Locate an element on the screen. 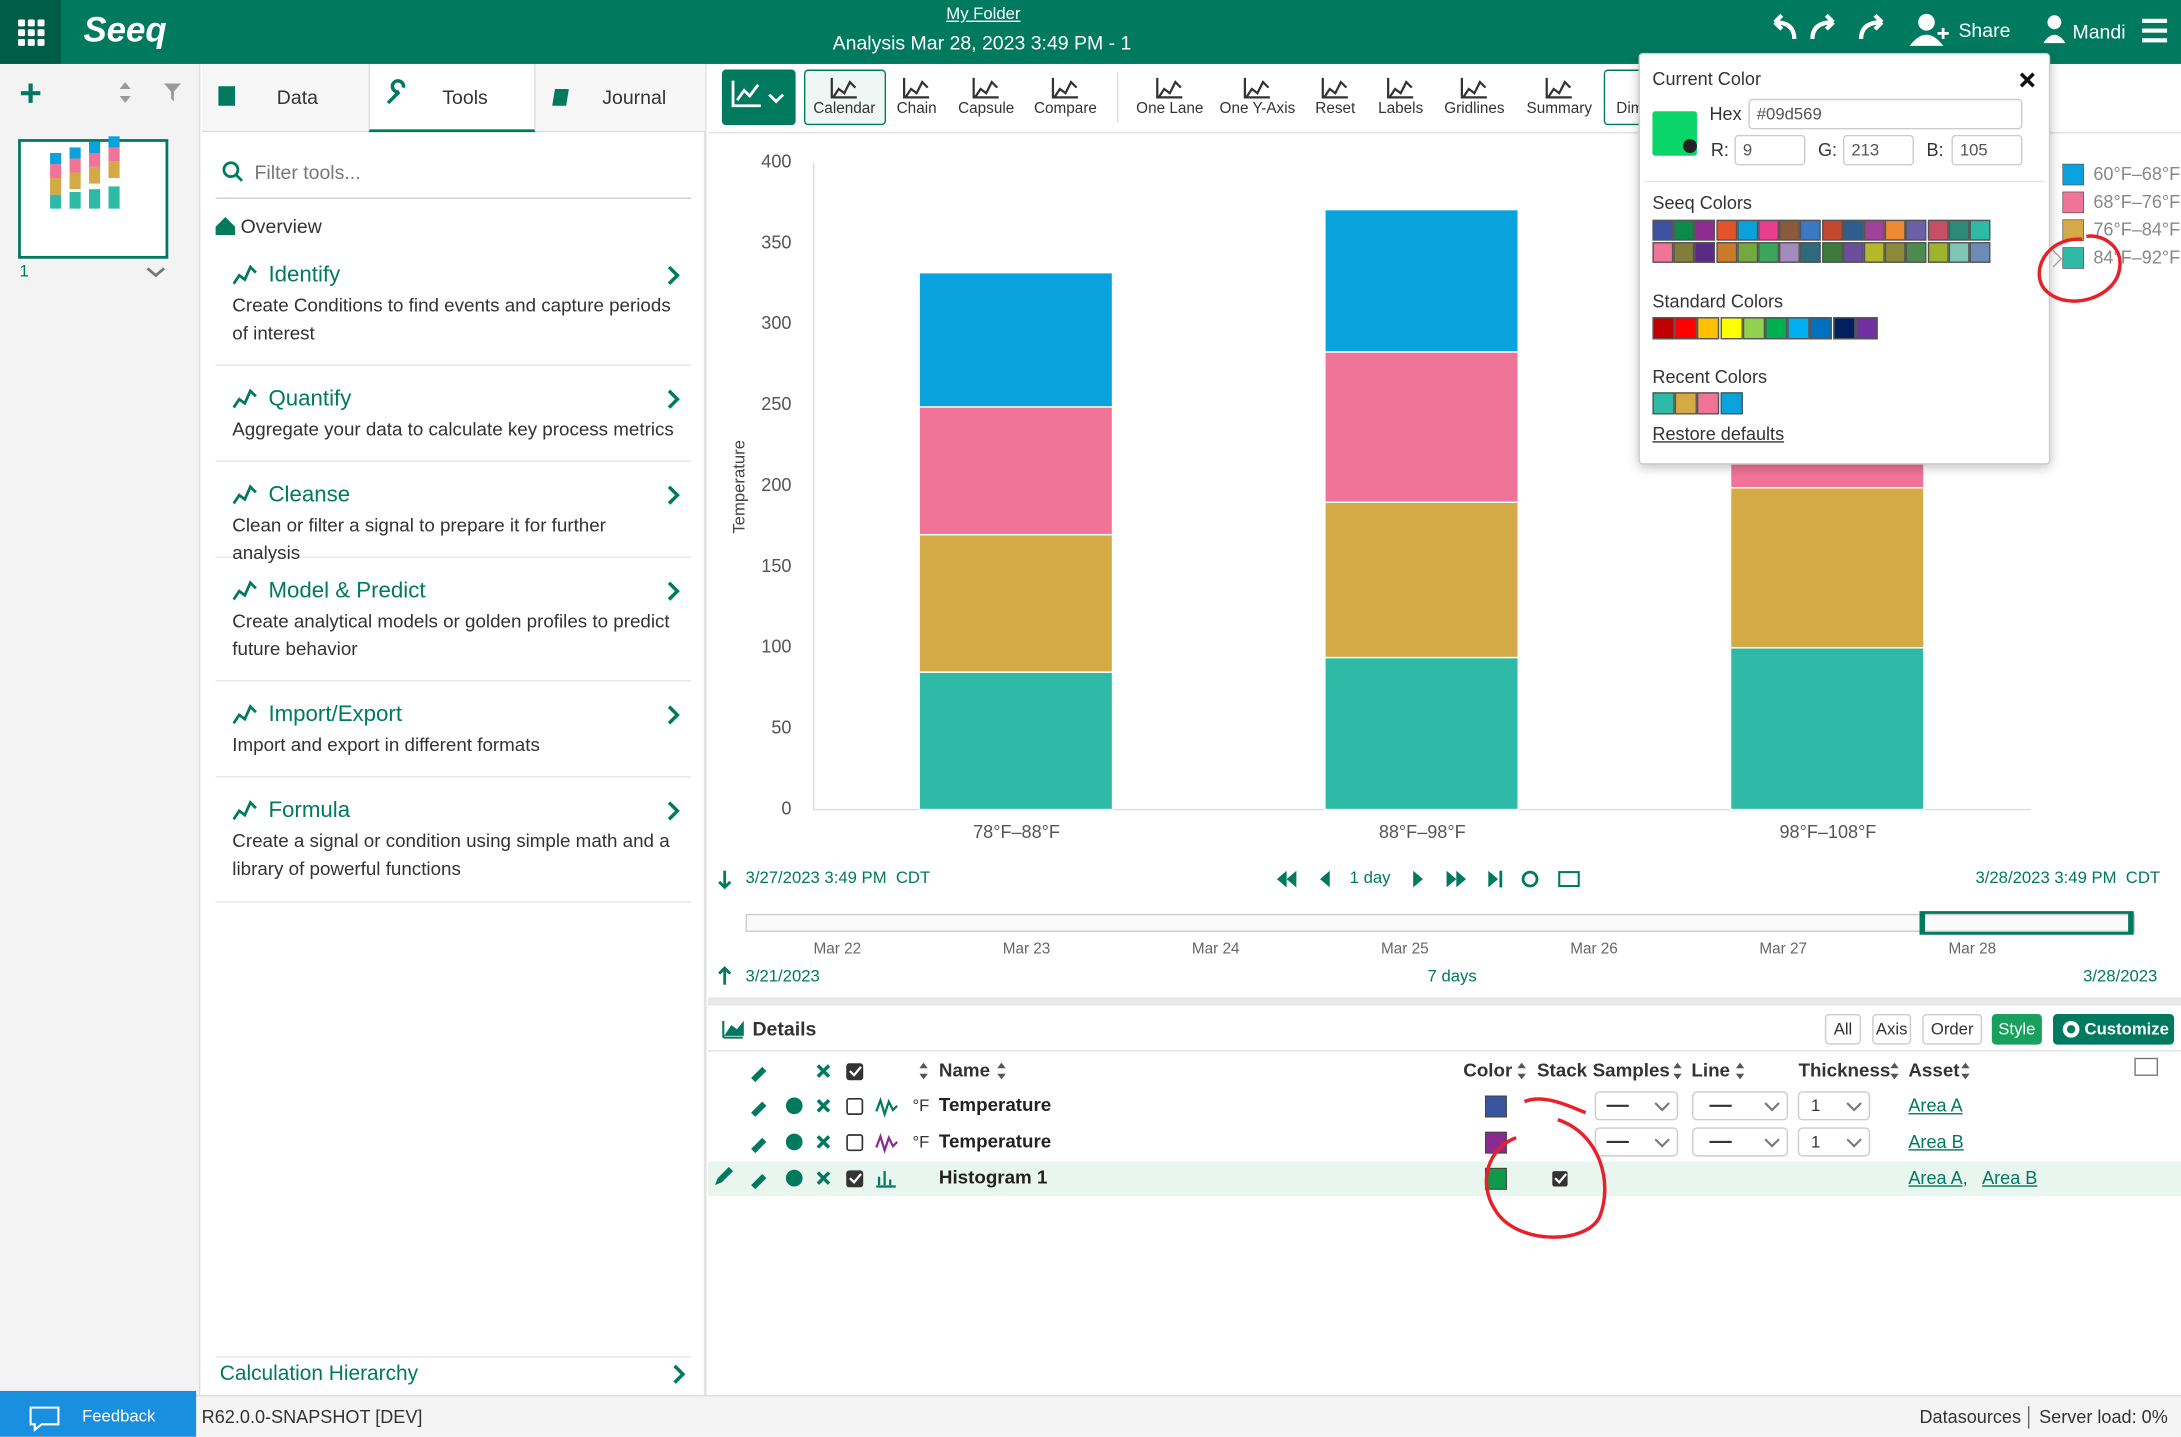 Image resolution: width=2181 pixels, height=1437 pixels. toolbar-button: Gridlines is located at coordinates (1474, 109).